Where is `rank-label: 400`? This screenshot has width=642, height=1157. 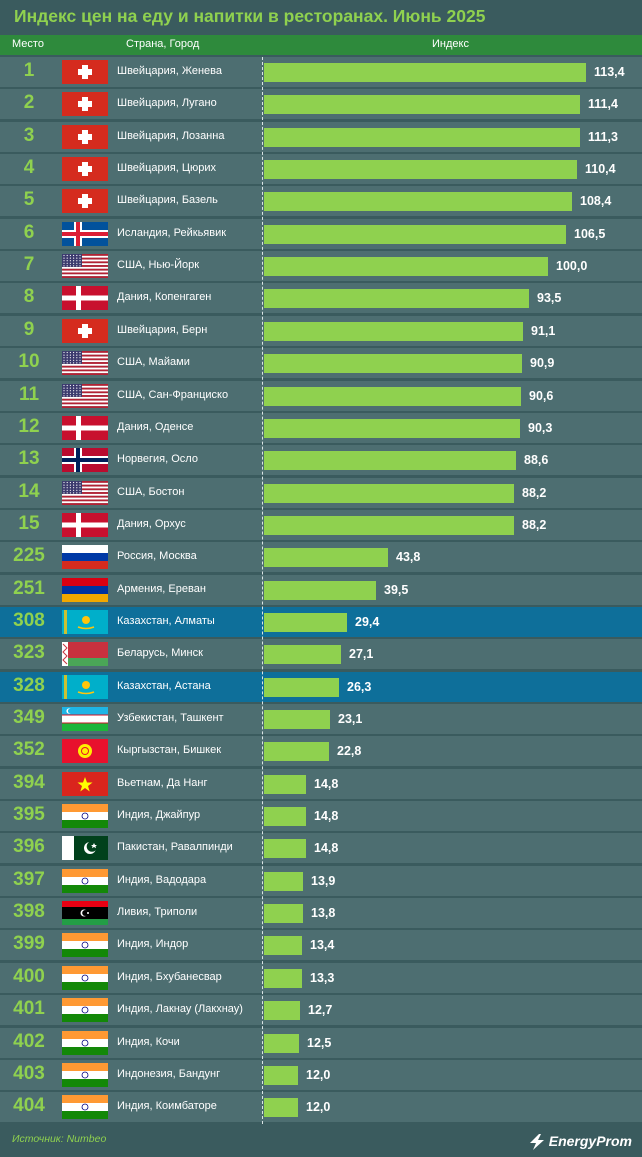 rank-label: 400 is located at coordinates (29, 976).